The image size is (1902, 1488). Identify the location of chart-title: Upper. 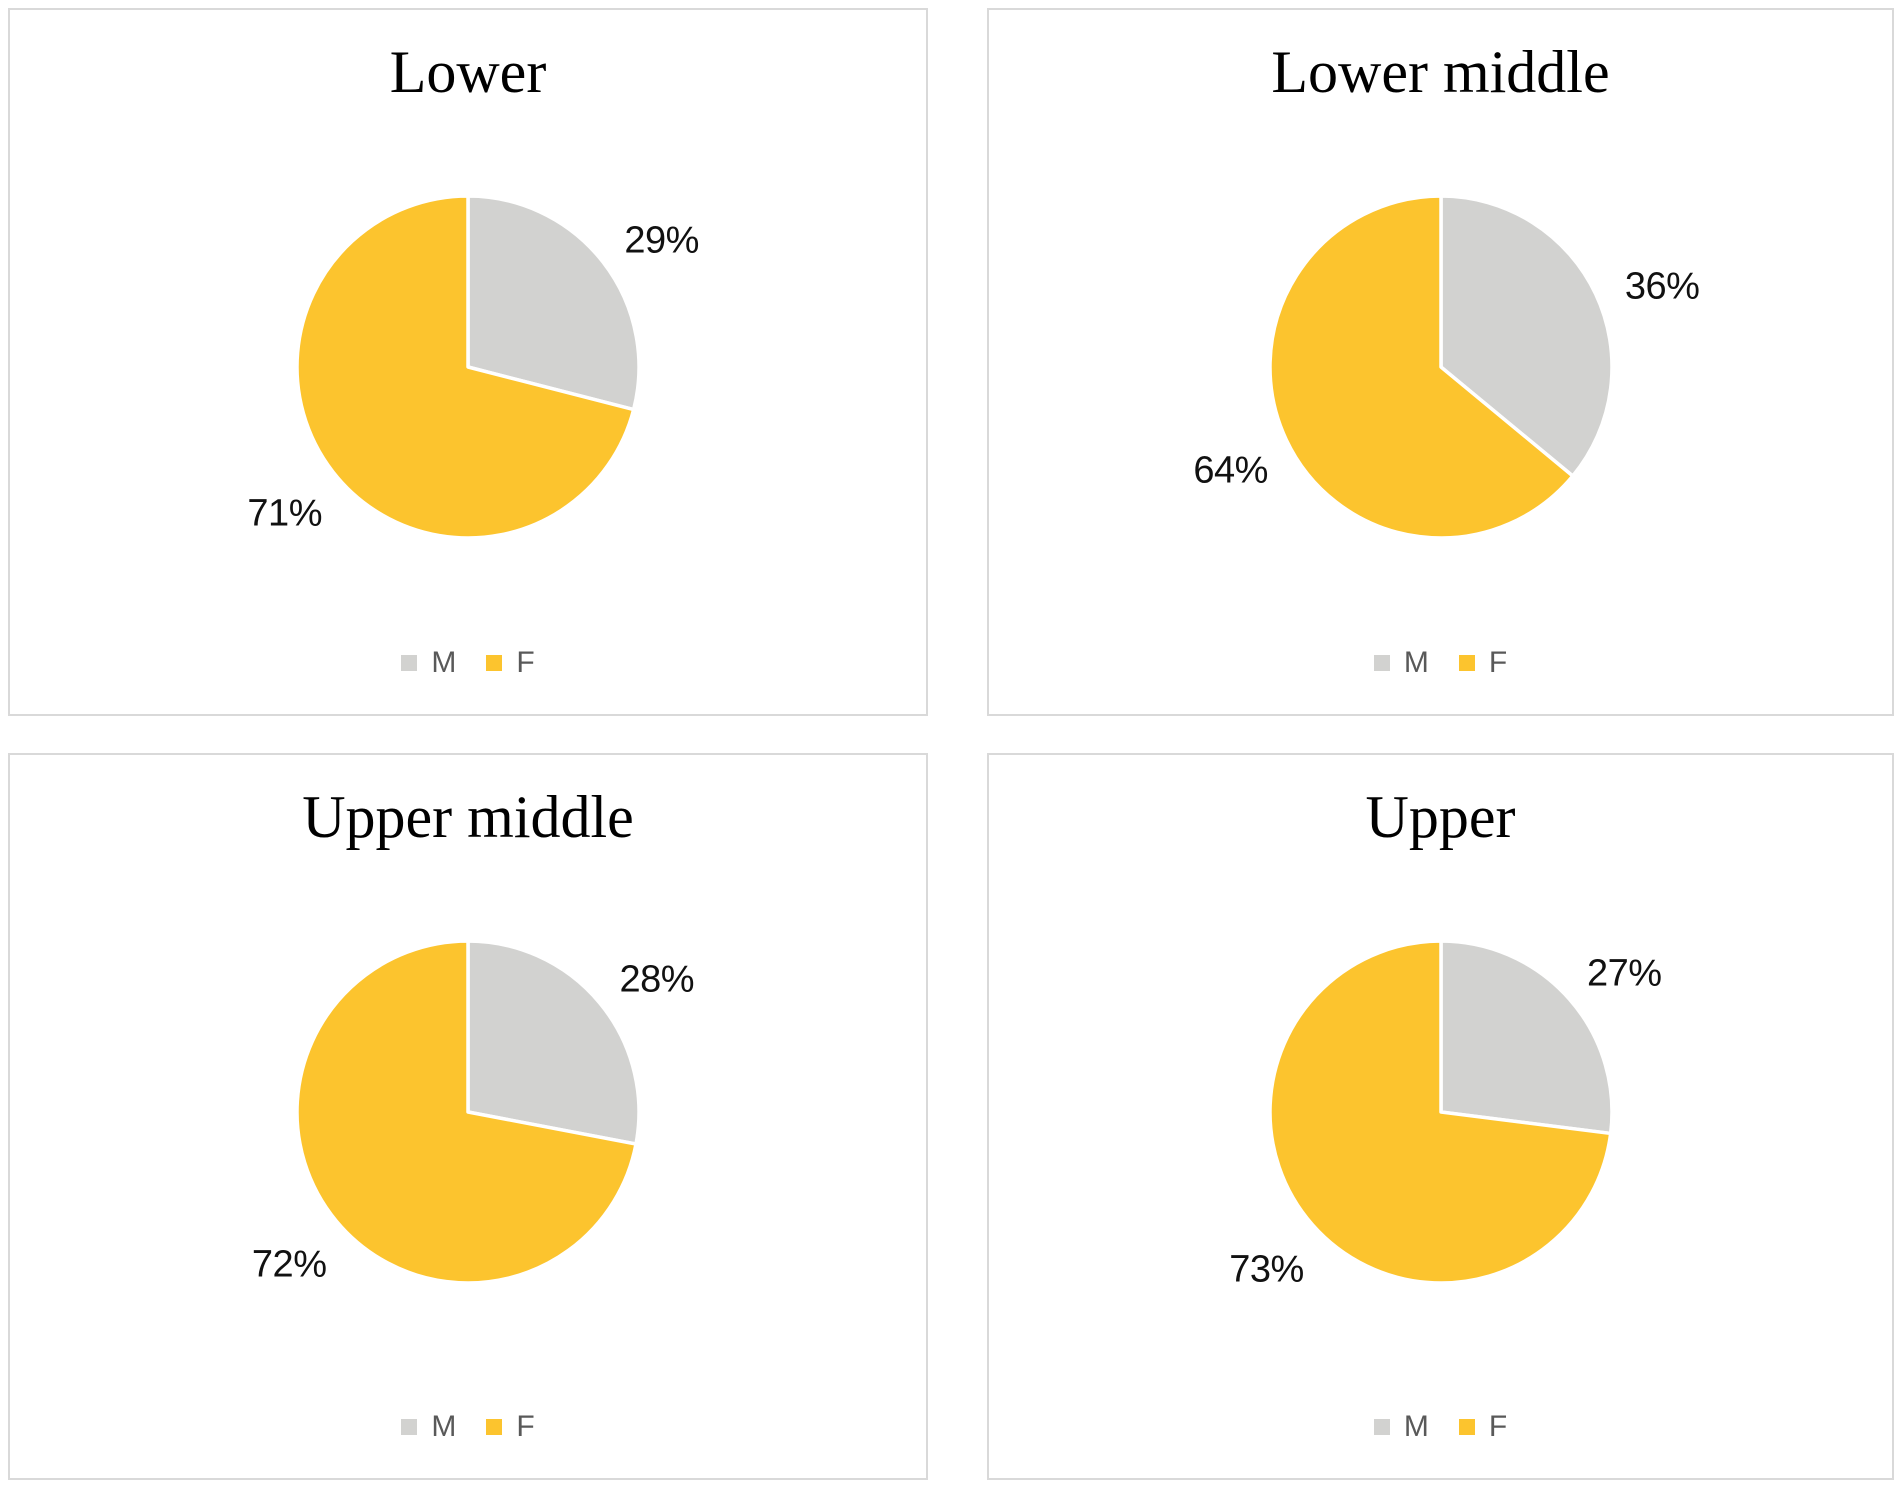
(1440, 817).